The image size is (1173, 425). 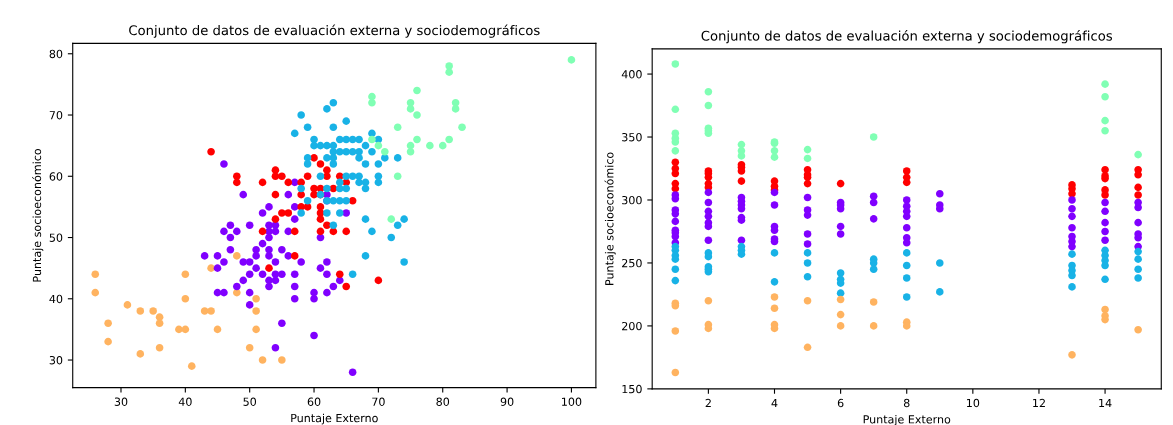 What do you see at coordinates (56, 115) in the screenshot?
I see `y-tick-label: 70` at bounding box center [56, 115].